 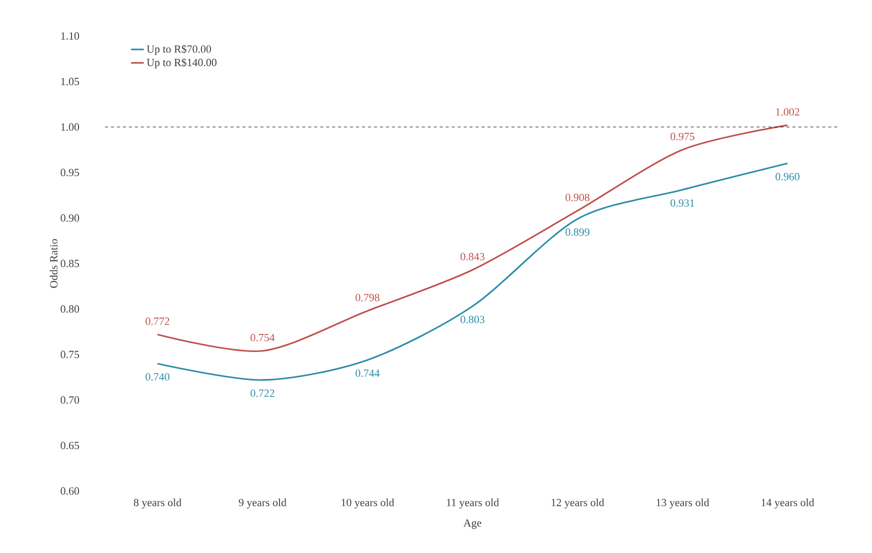 What do you see at coordinates (70, 218) in the screenshot?
I see `y-tick-label: 0.90` at bounding box center [70, 218].